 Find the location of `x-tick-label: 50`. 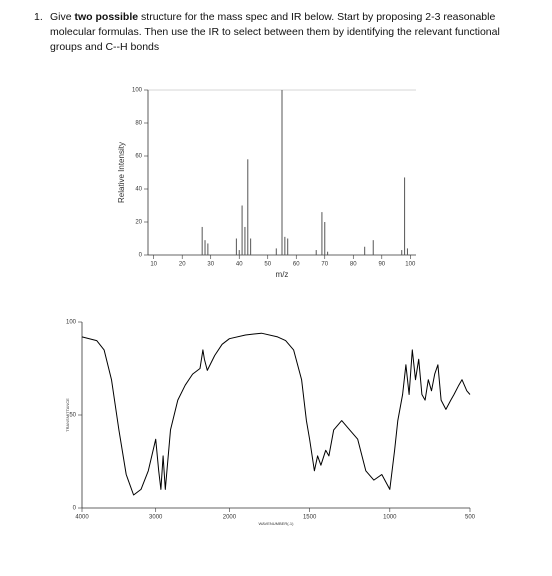

x-tick-label: 50 is located at coordinates (267, 265).